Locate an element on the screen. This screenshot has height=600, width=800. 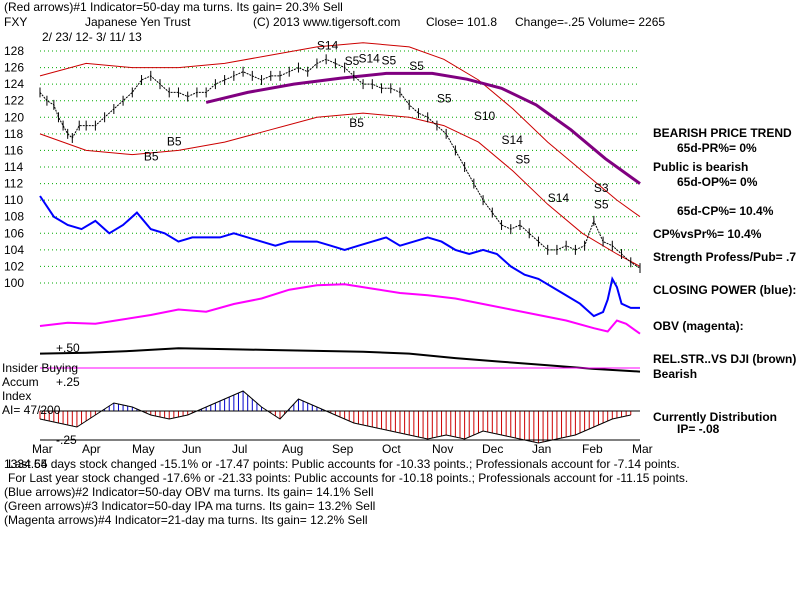
y-tick-118: 118 is located at coordinates (13, 134).